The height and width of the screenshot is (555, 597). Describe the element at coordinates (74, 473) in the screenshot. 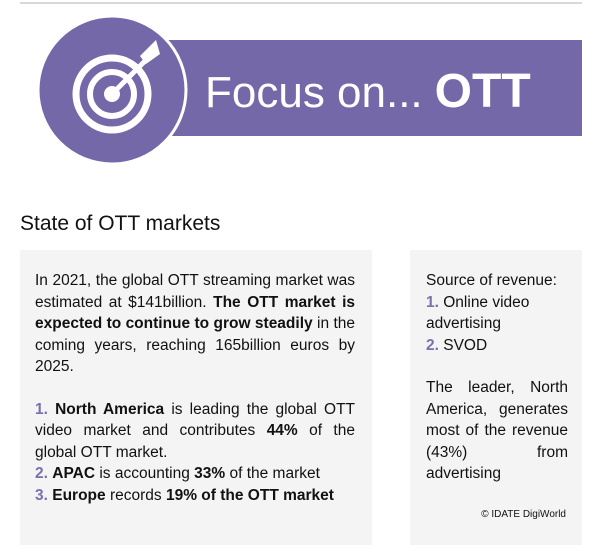

I see `bold-text: APAC` at that location.